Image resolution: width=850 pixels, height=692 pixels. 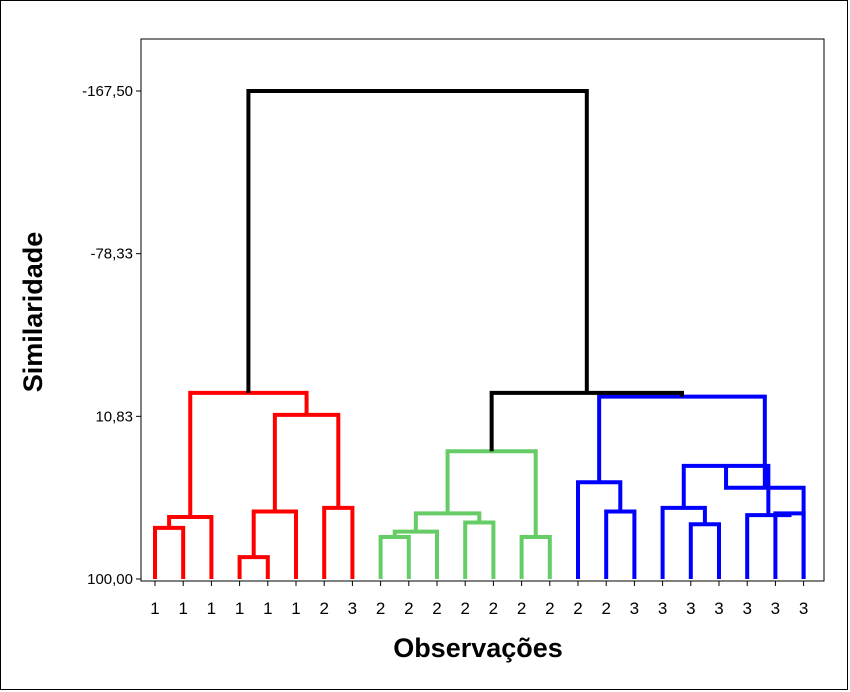 What do you see at coordinates (107, 91) in the screenshot?
I see `y-tick-label: -167,50` at bounding box center [107, 91].